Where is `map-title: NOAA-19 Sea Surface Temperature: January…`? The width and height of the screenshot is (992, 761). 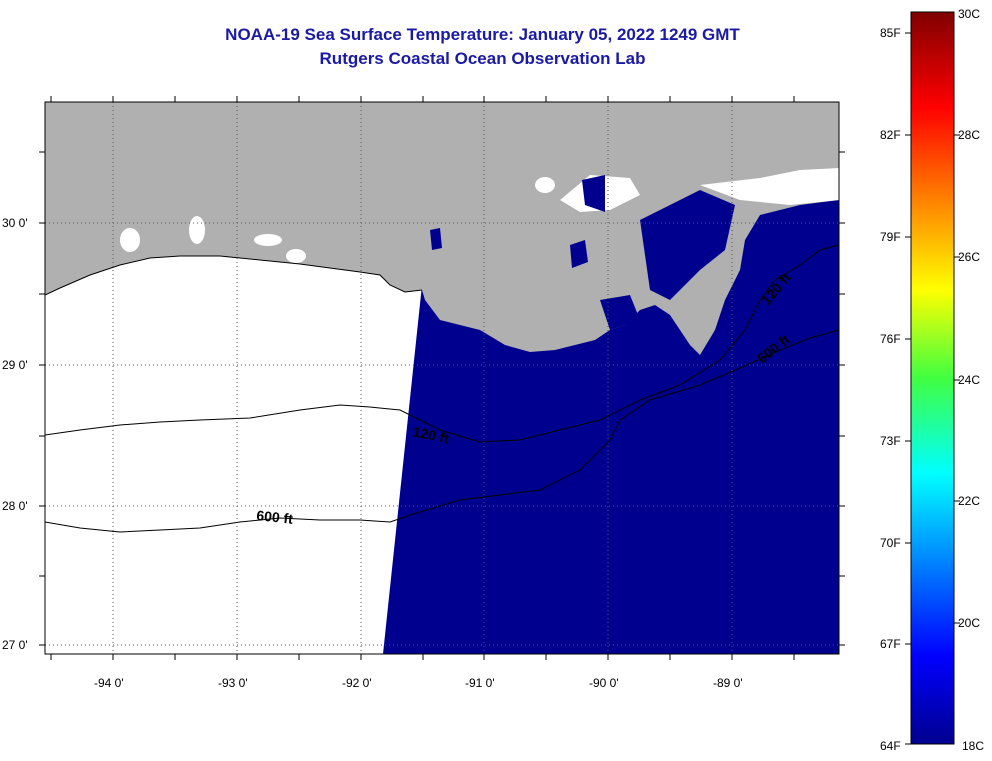 map-title: NOAA-19 Sea Surface Temperature: January… is located at coordinates (482, 34).